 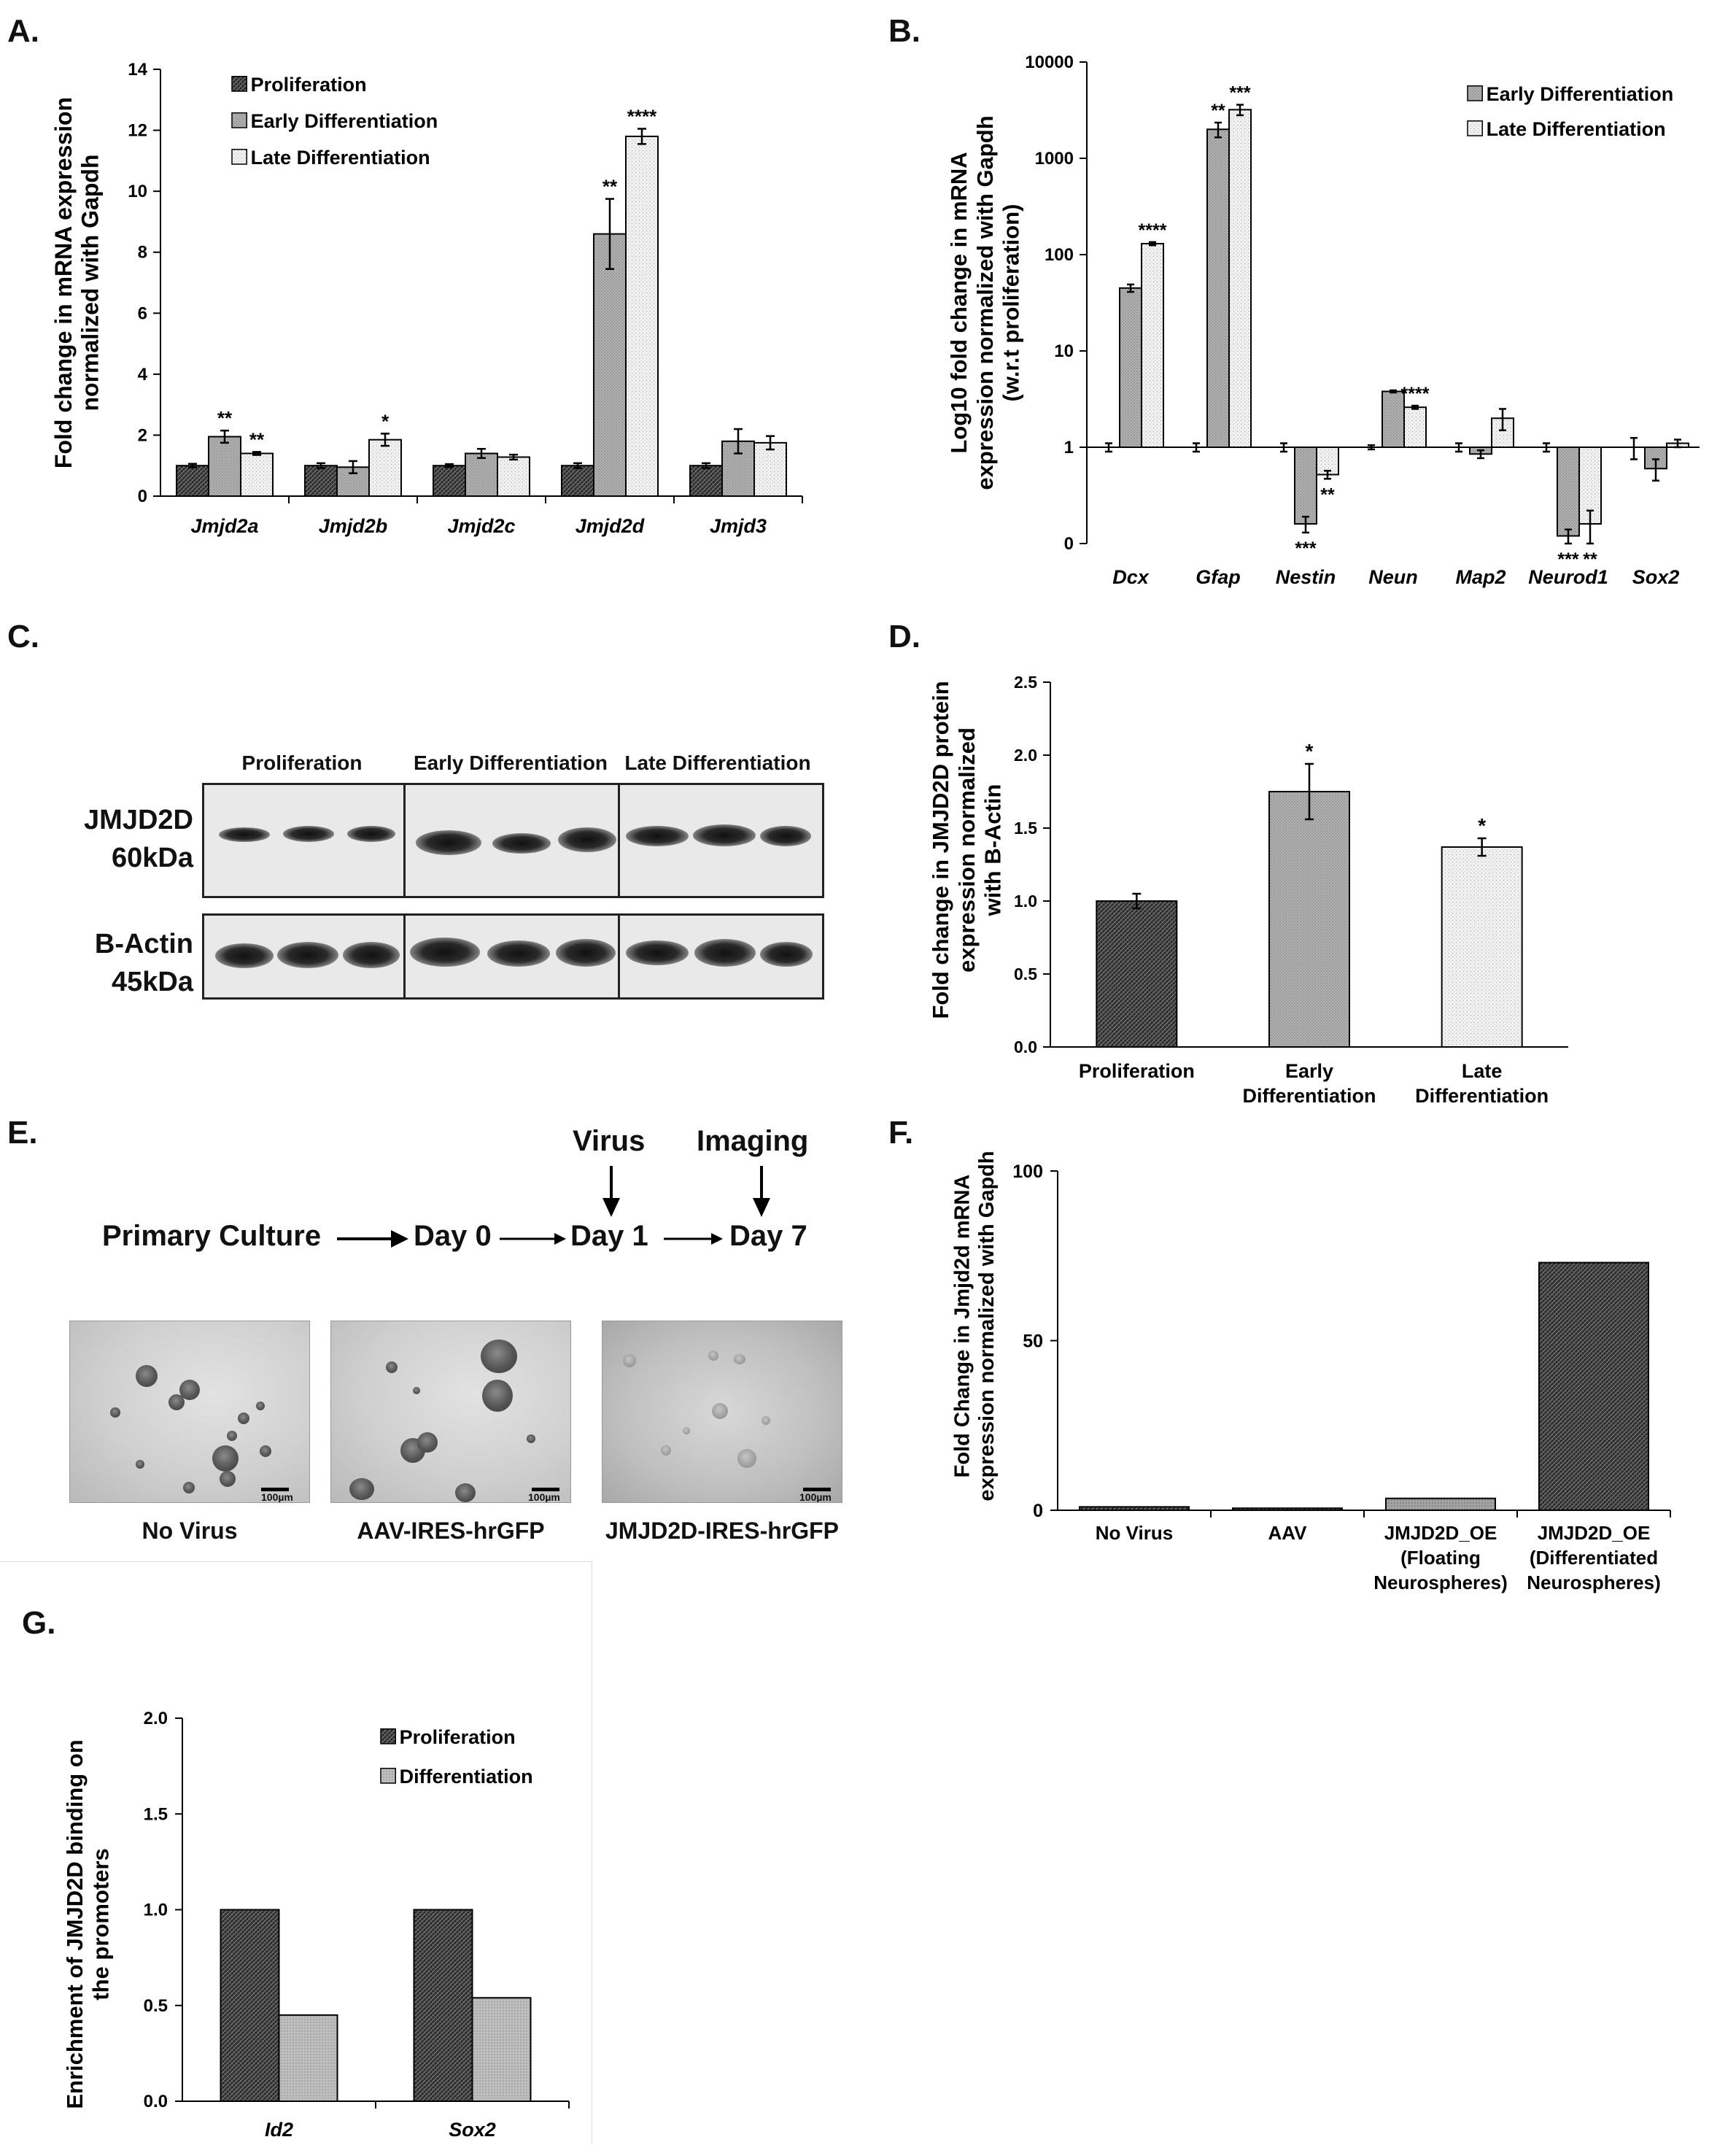 What do you see at coordinates (959, 302) in the screenshot?
I see `y-axis-label-line: Log10 fold change in mRNA` at bounding box center [959, 302].